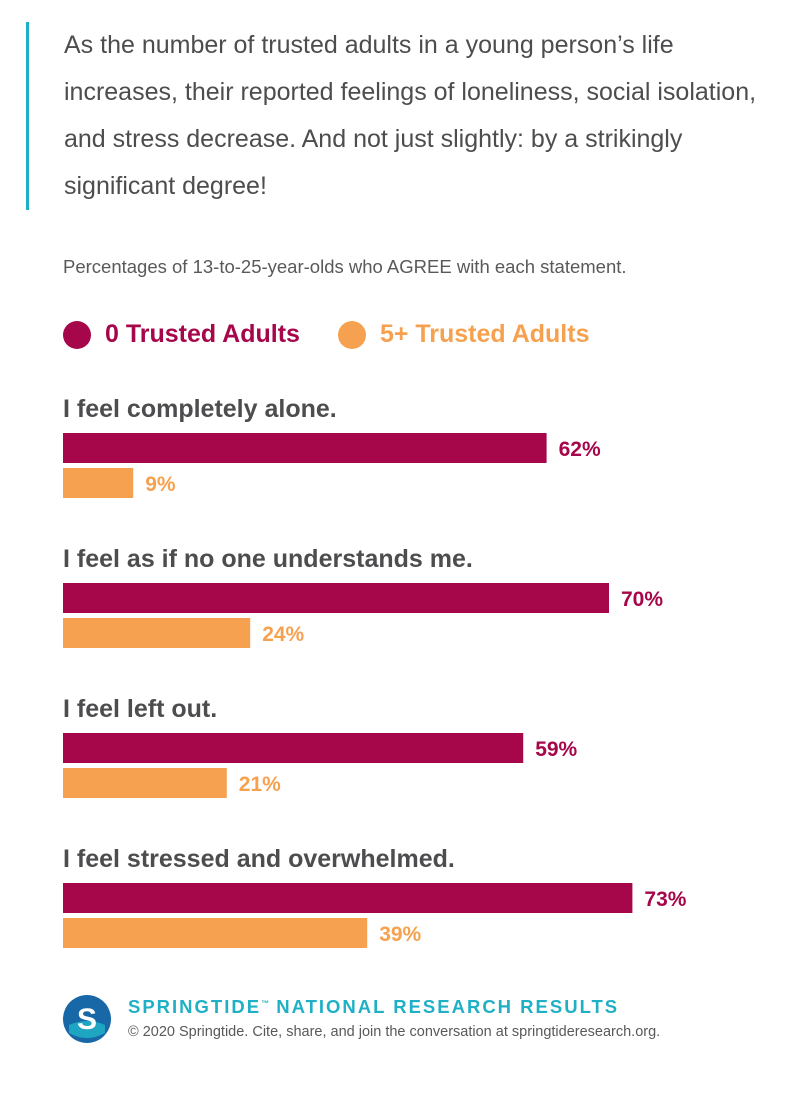 The image size is (800, 1094). Describe the element at coordinates (268, 559) in the screenshot. I see `category-label: I feel as if no one understands me.` at that location.